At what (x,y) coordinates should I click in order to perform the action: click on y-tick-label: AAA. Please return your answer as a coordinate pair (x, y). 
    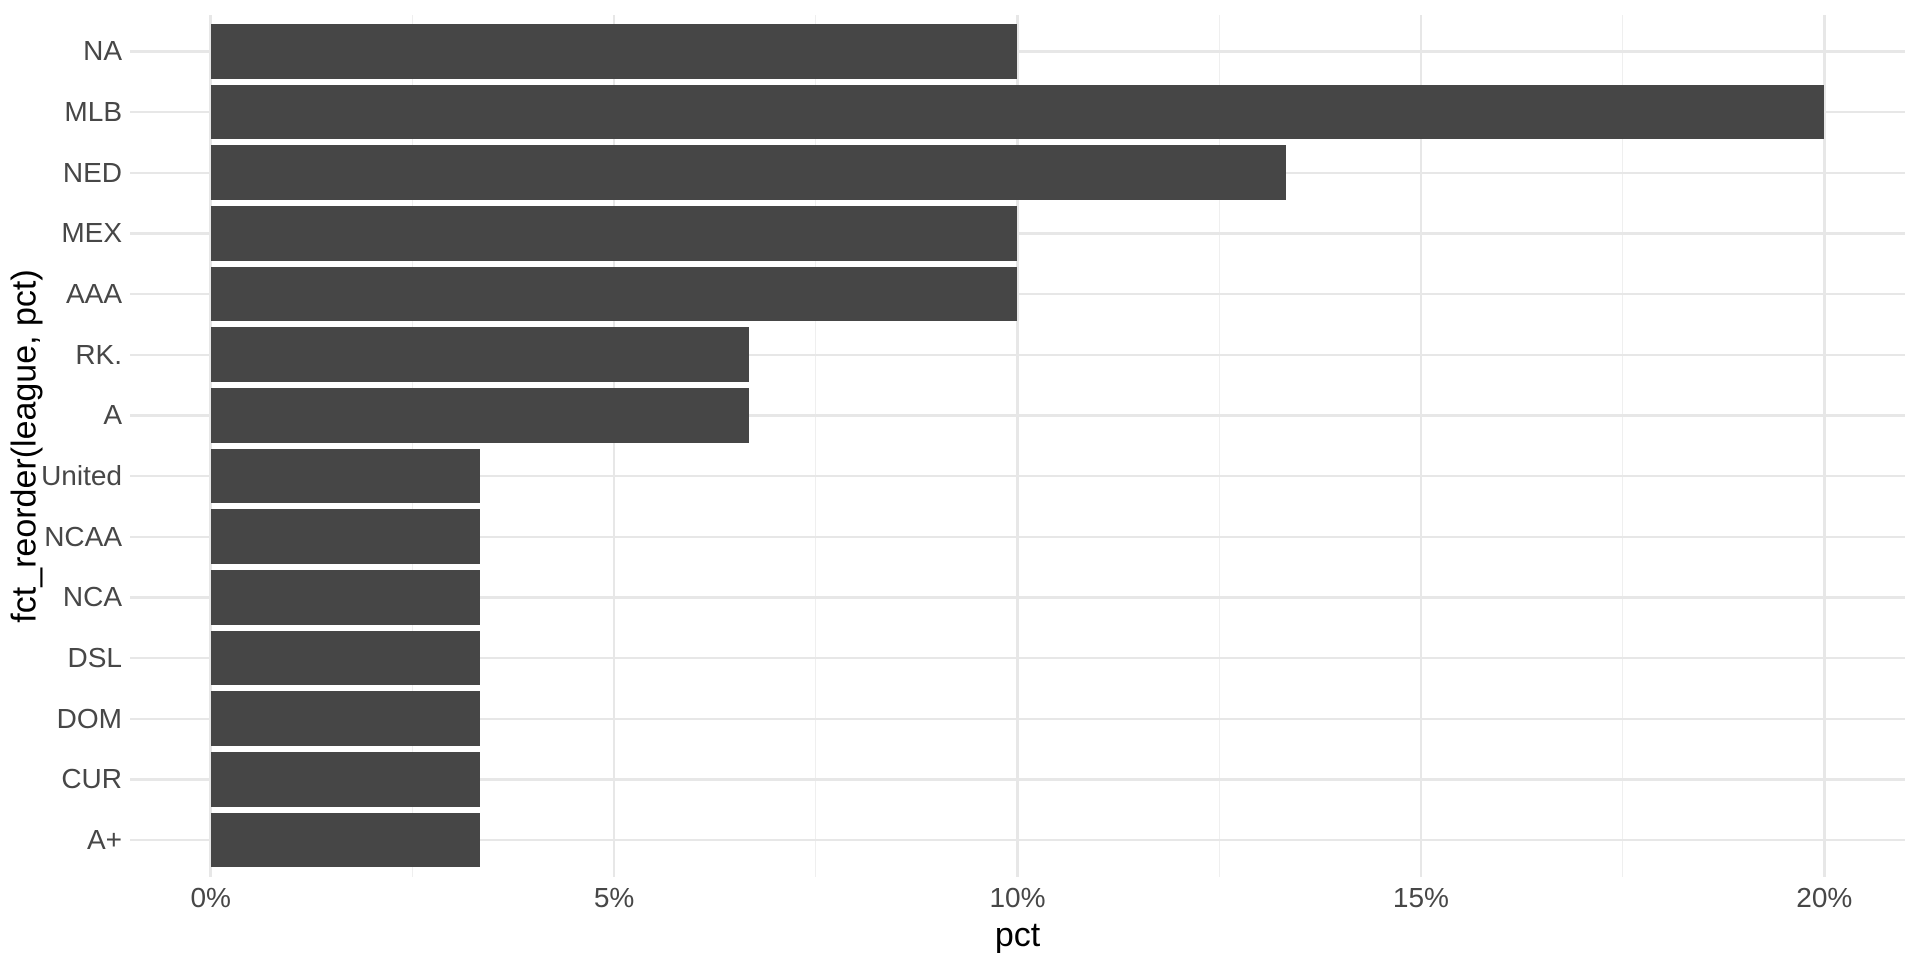
    Looking at the image, I should click on (93, 294).